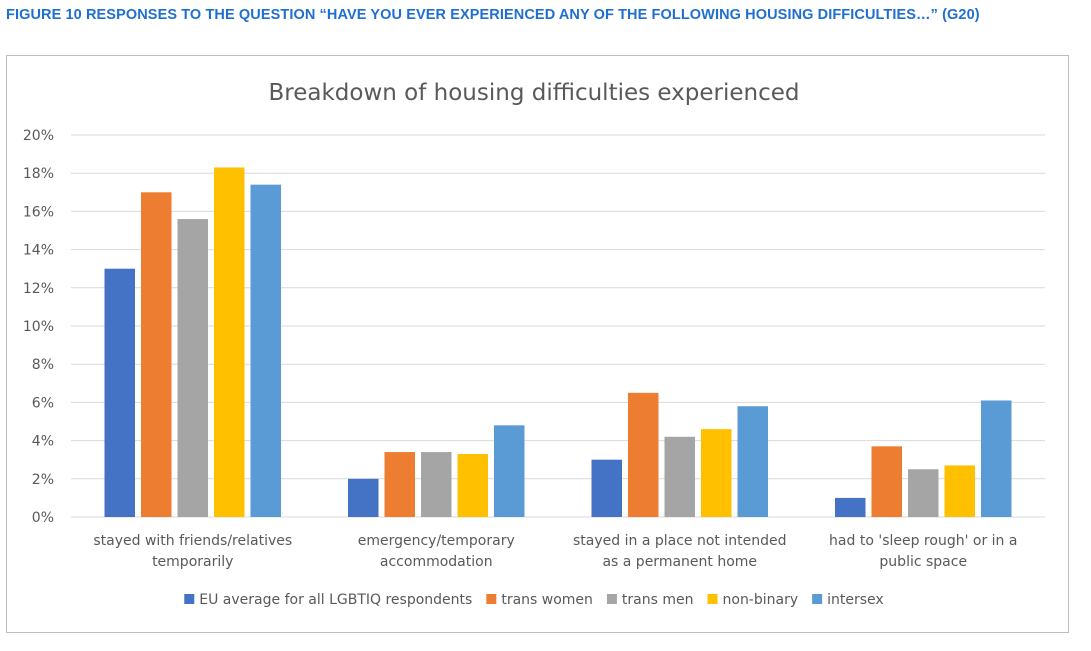  Describe the element at coordinates (436, 562) in the screenshot. I see `x-tick-label: accommodation` at that location.